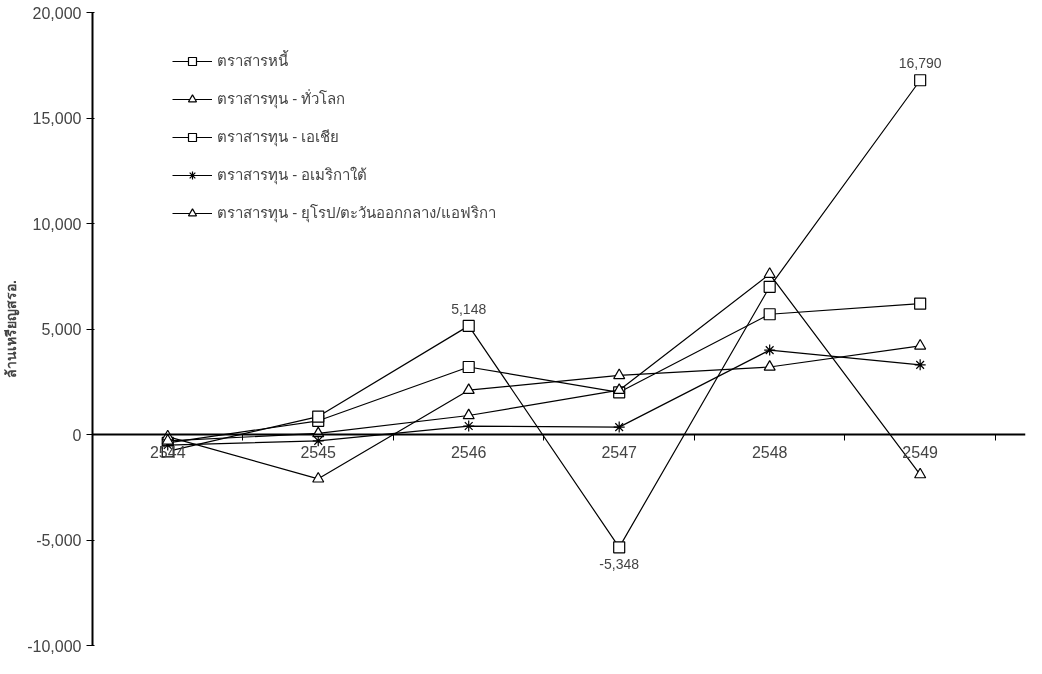 This screenshot has height=674, width=1042. What do you see at coordinates (619, 564) in the screenshot?
I see `annotation: -5,348` at bounding box center [619, 564].